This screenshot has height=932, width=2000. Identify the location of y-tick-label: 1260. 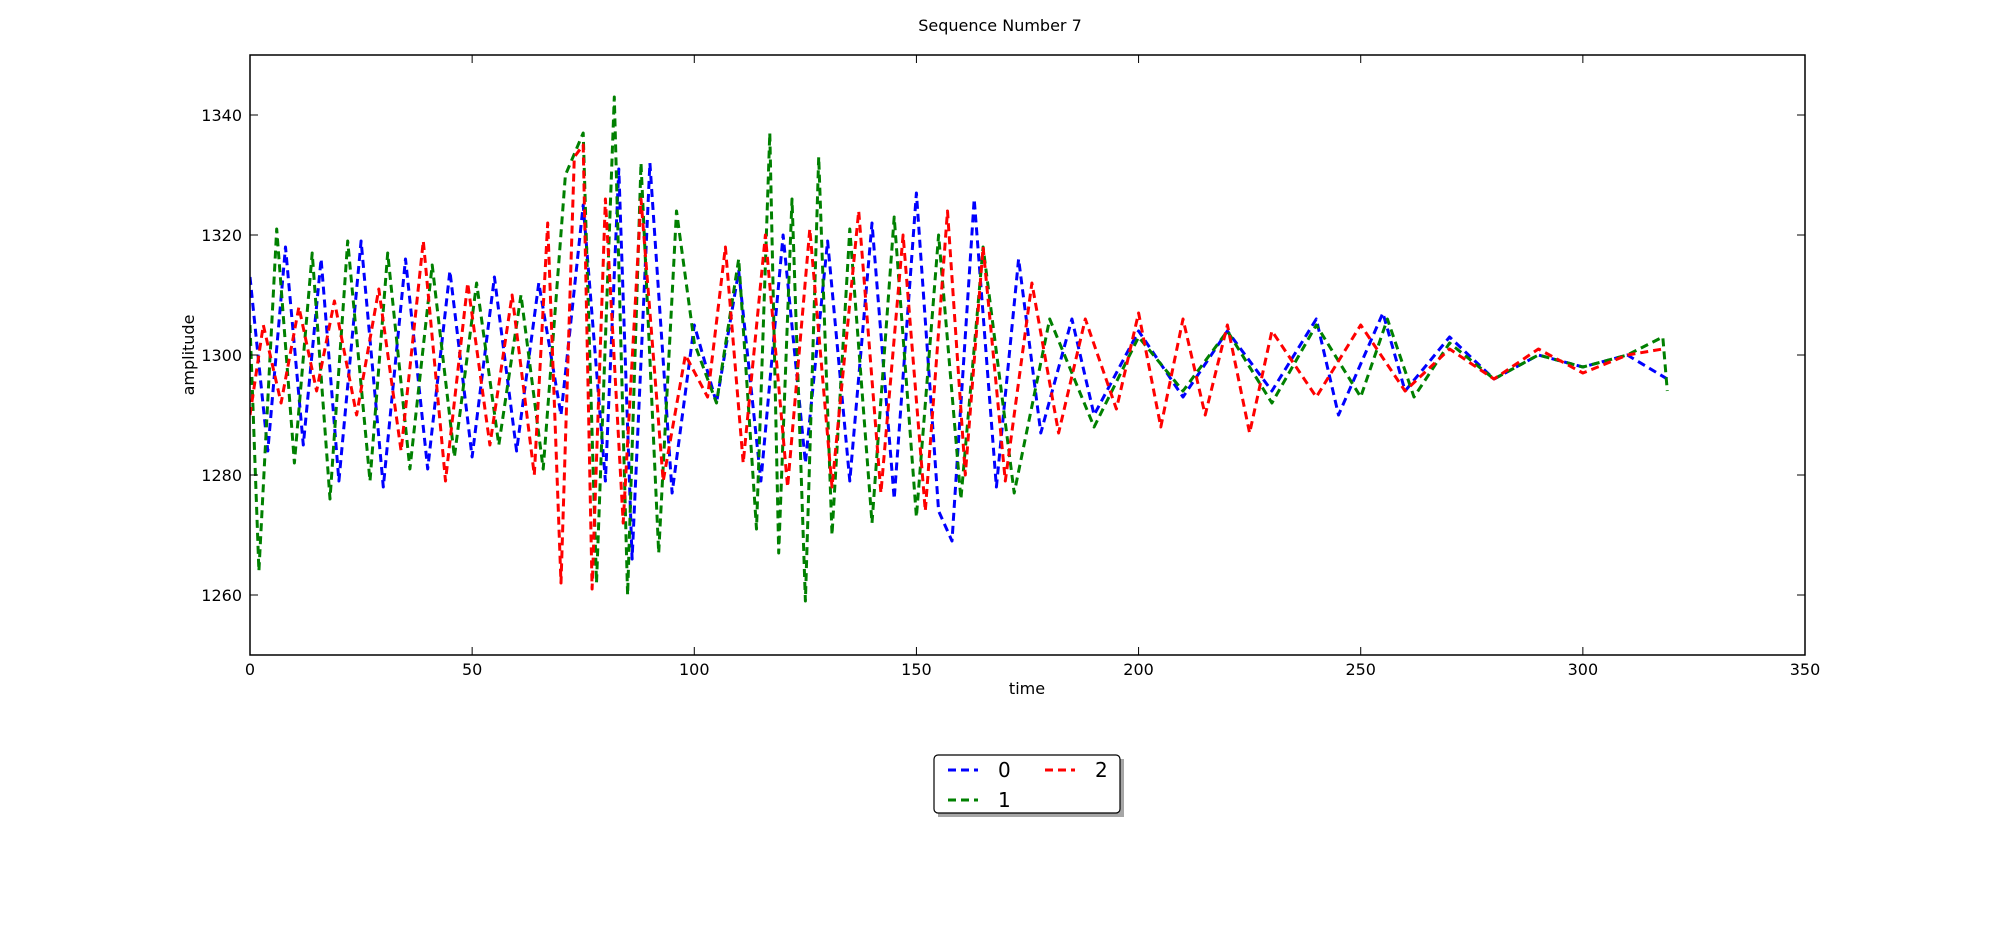
(221, 595).